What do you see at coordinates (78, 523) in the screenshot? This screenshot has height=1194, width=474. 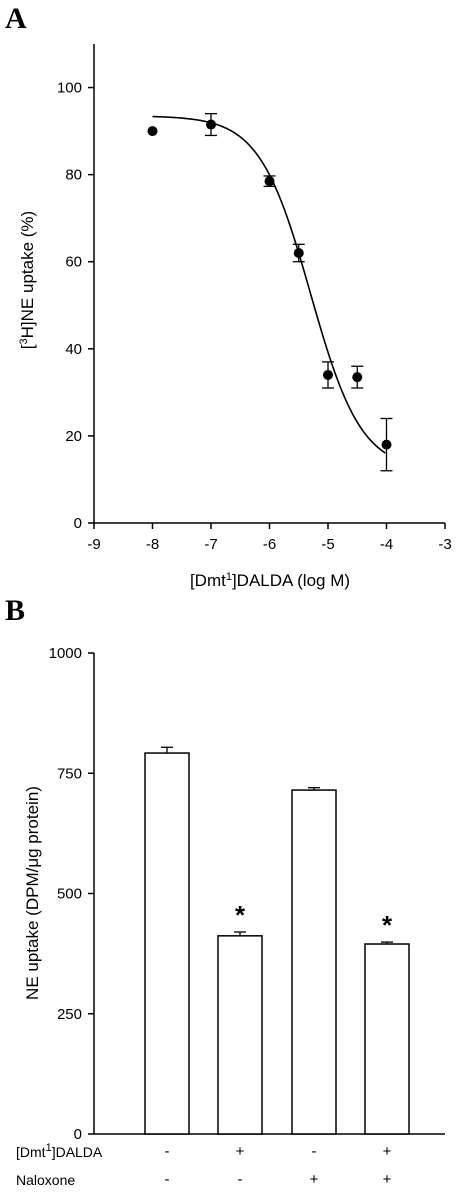 I see `panel-a-y-tick-label: 0` at bounding box center [78, 523].